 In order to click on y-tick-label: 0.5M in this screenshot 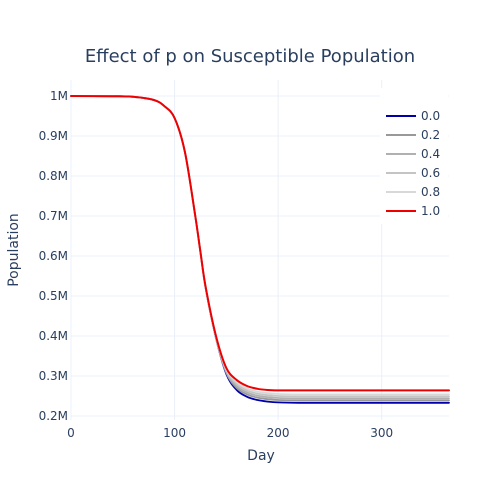, I will do `click(53, 296)`.